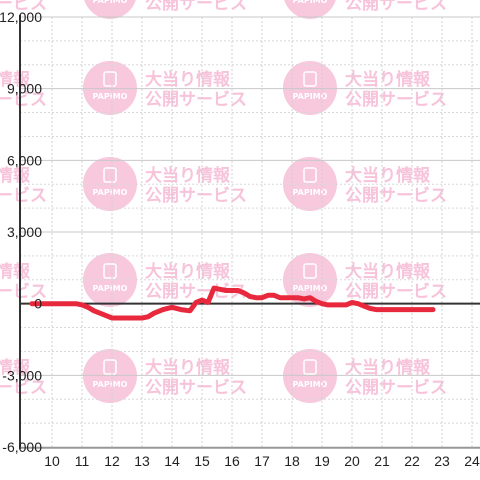  Describe the element at coordinates (21, 17) in the screenshot. I see `y-tick-label: 12,000` at that location.